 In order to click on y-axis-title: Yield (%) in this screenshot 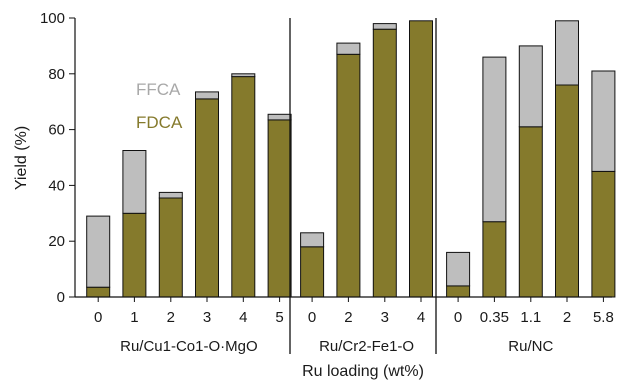, I will do `click(21, 158)`.